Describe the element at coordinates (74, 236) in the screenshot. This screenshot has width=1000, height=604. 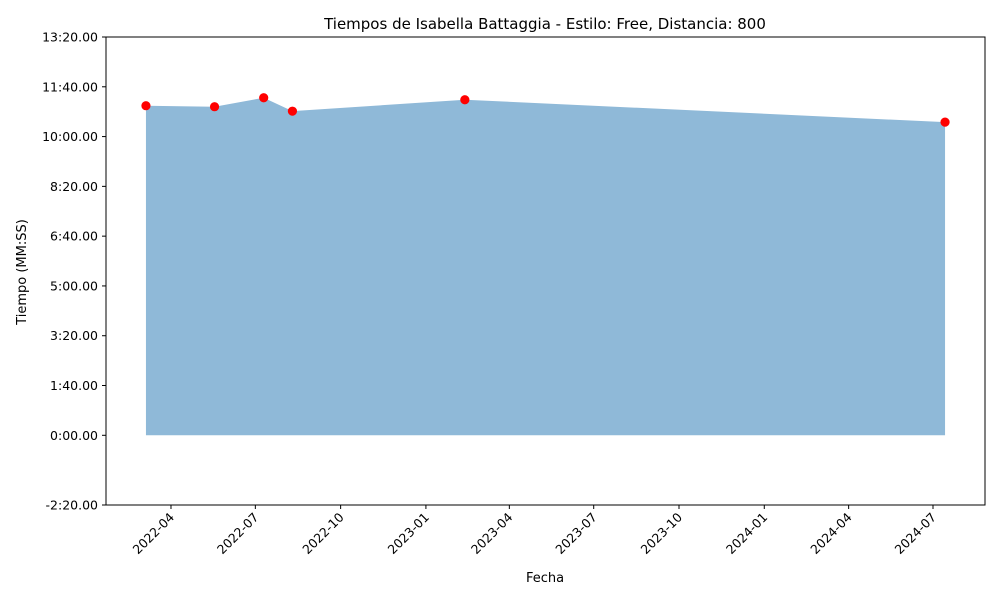
I see `y-tick-label-5: 6:40.00` at that location.